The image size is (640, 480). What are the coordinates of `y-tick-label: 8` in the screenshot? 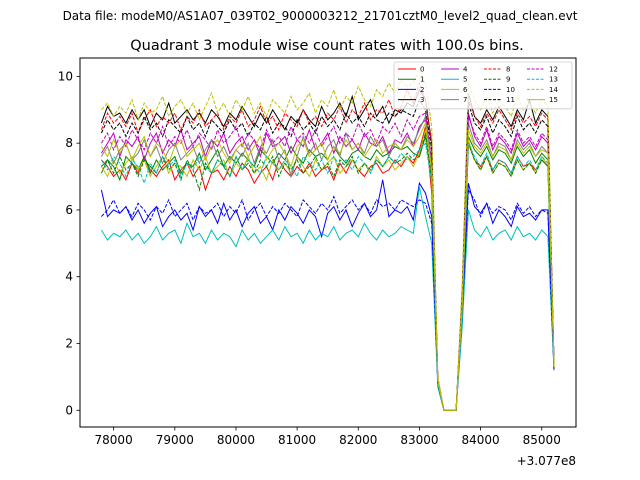 It's located at (69, 143).